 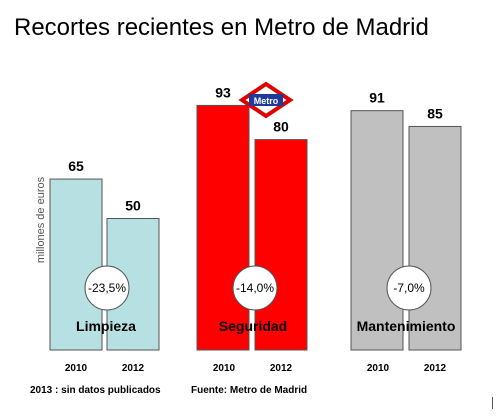 What do you see at coordinates (76, 166) in the screenshot?
I see `value-label: 65` at bounding box center [76, 166].